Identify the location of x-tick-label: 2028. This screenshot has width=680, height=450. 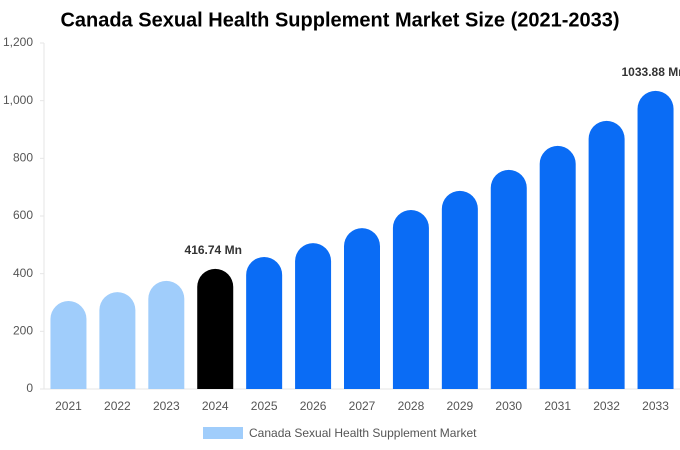
(411, 406).